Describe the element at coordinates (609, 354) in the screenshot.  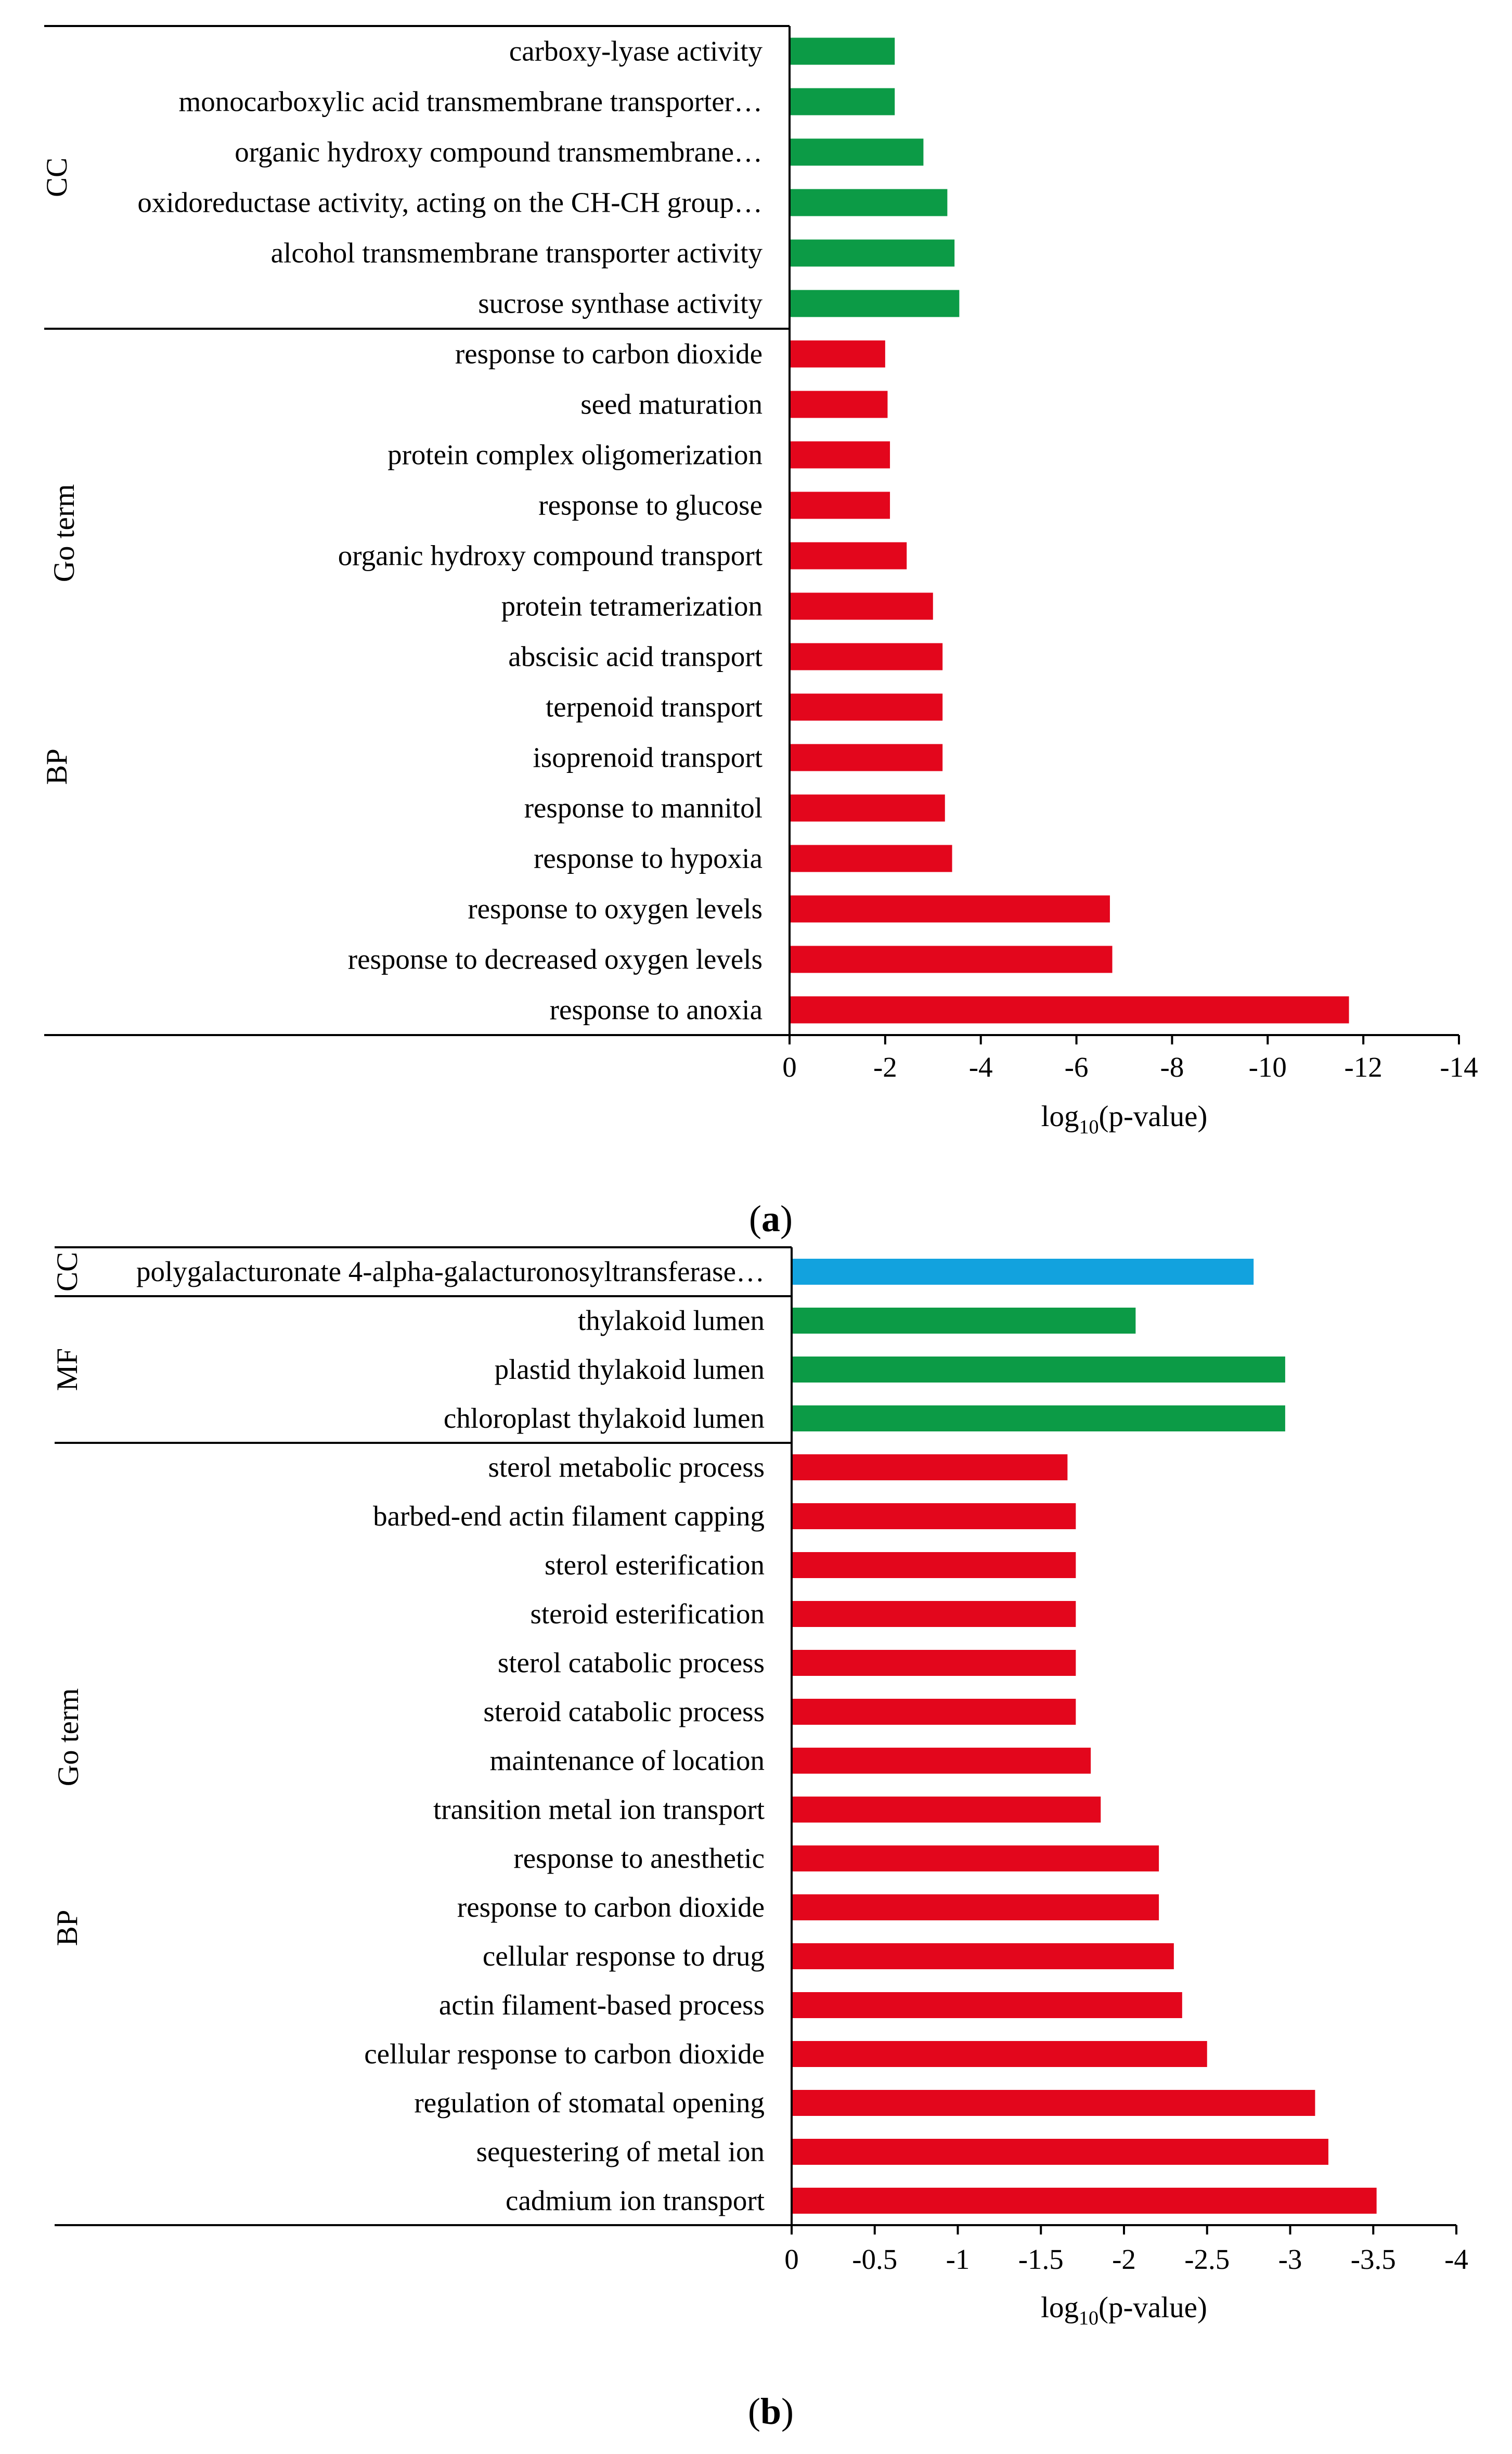
I see `category-label-a-6: response to carbon dioxide` at that location.